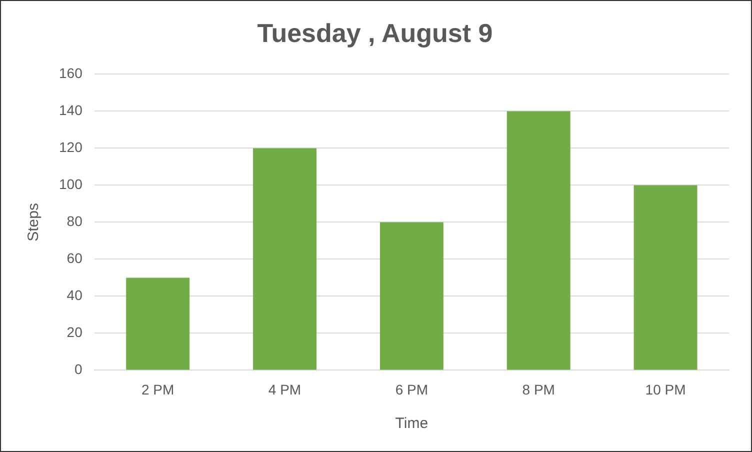  What do you see at coordinates (78, 369) in the screenshot?
I see `y-tick-label: 0` at bounding box center [78, 369].